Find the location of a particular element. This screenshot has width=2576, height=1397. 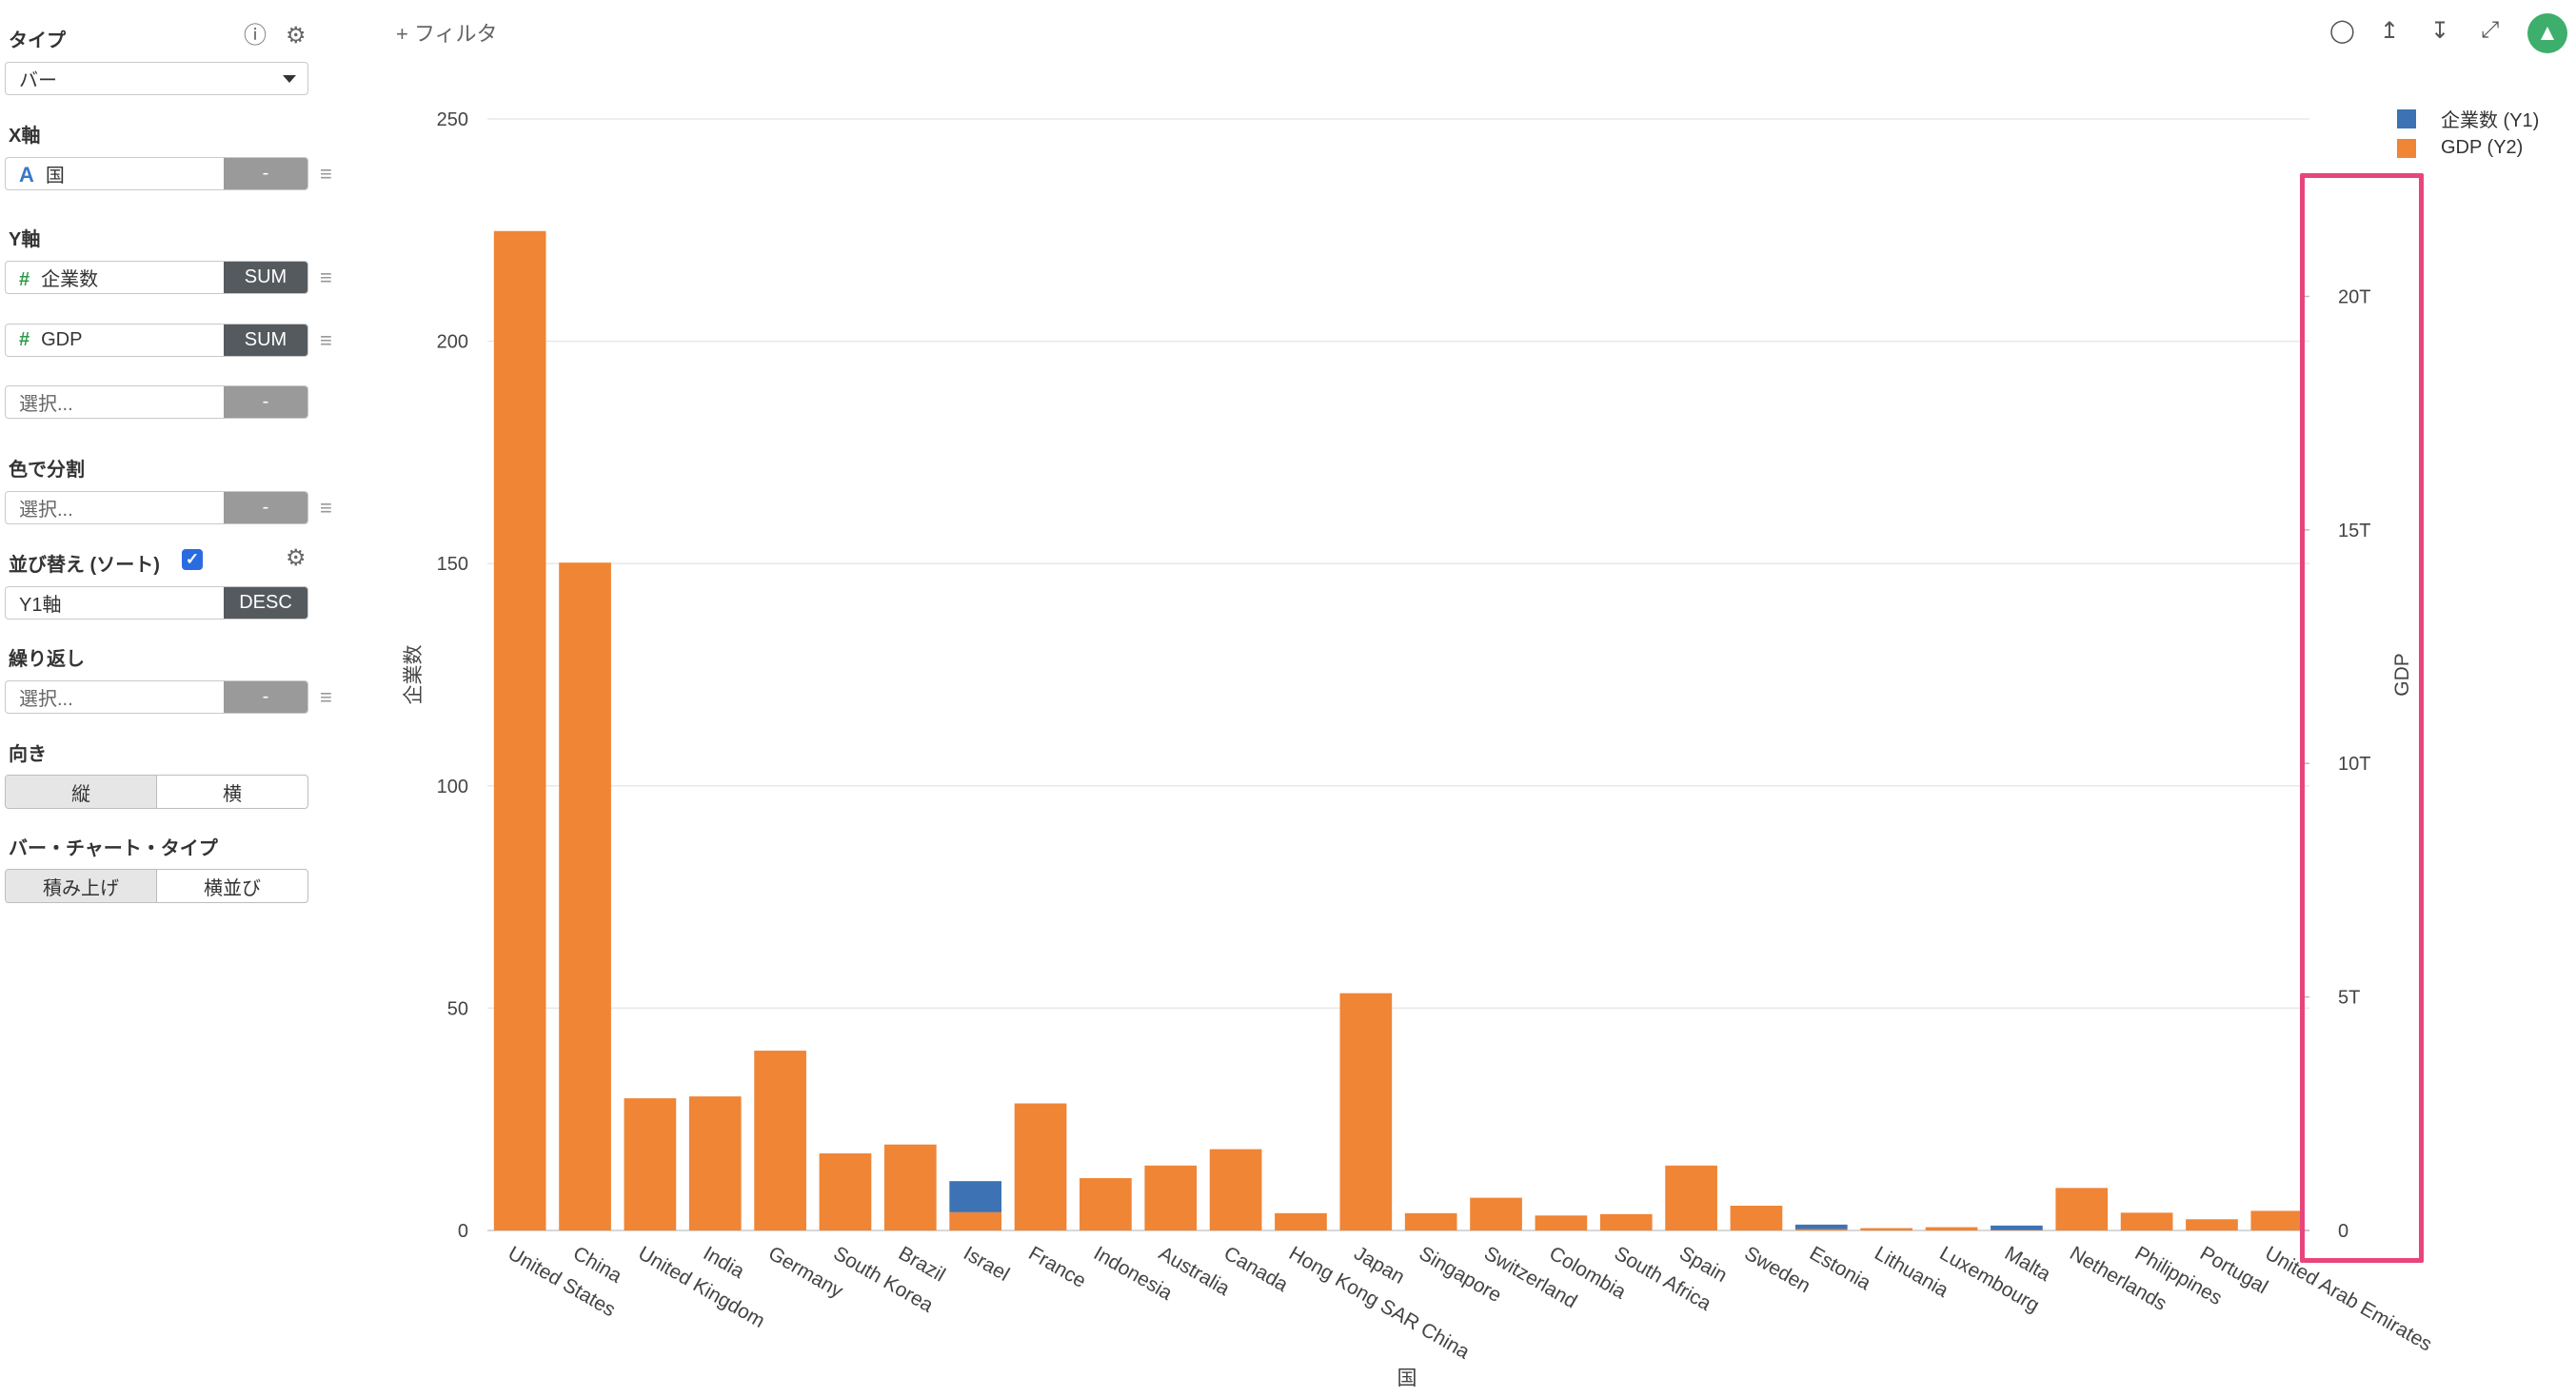

legend-label-y1: 企業数 (Y1) is located at coordinates (2490, 121).